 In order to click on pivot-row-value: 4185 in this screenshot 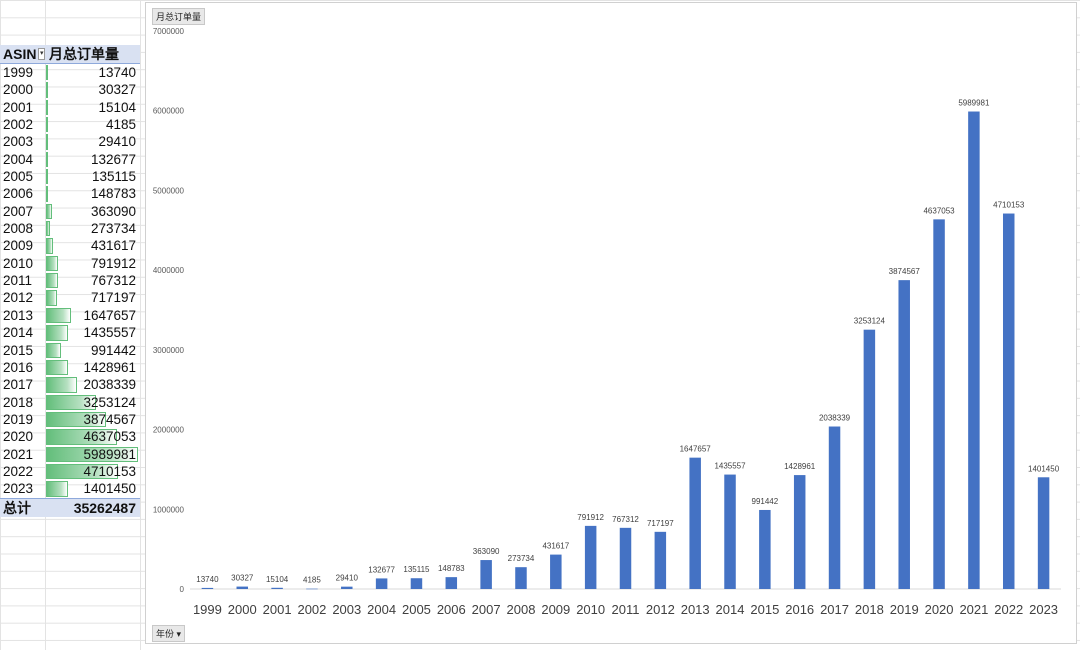, I will do `click(92, 124)`.